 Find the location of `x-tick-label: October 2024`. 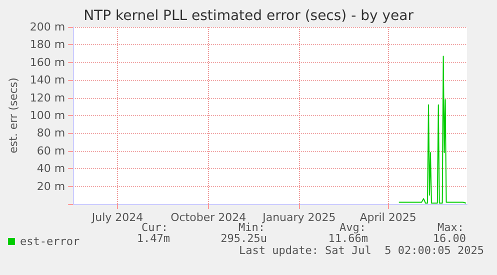

x-tick-label: October 2024 is located at coordinates (208, 217).